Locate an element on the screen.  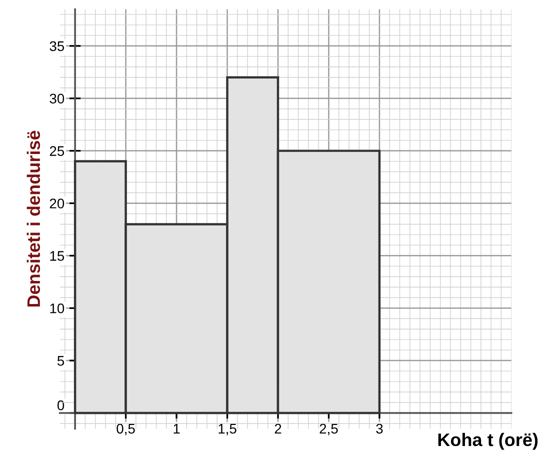
x-tick-label: 1 is located at coordinates (177, 429).